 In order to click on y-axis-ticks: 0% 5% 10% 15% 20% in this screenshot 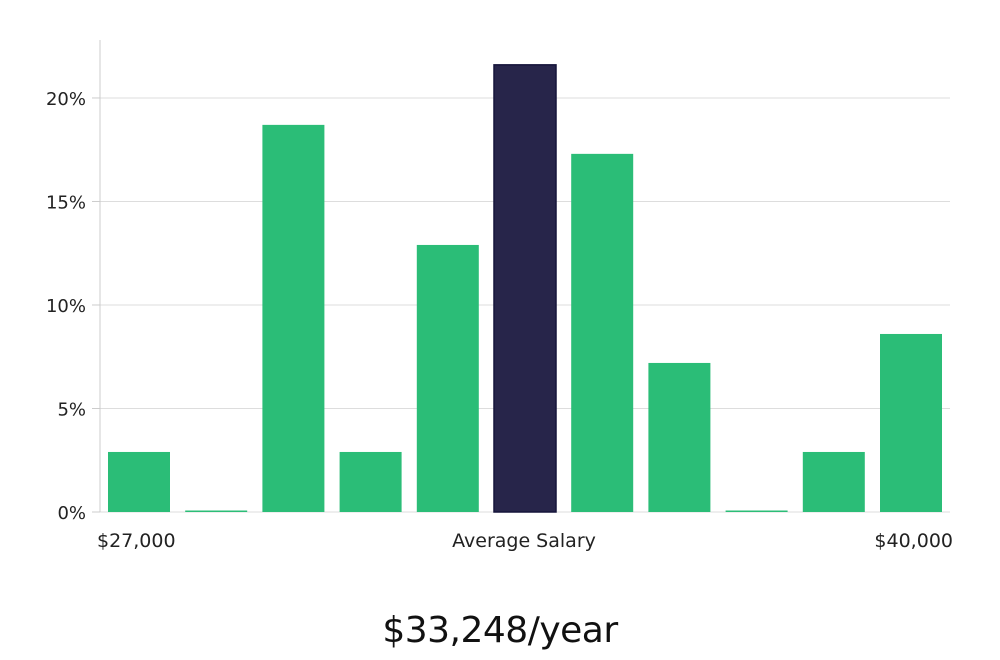, I will do `click(73, 306)`.